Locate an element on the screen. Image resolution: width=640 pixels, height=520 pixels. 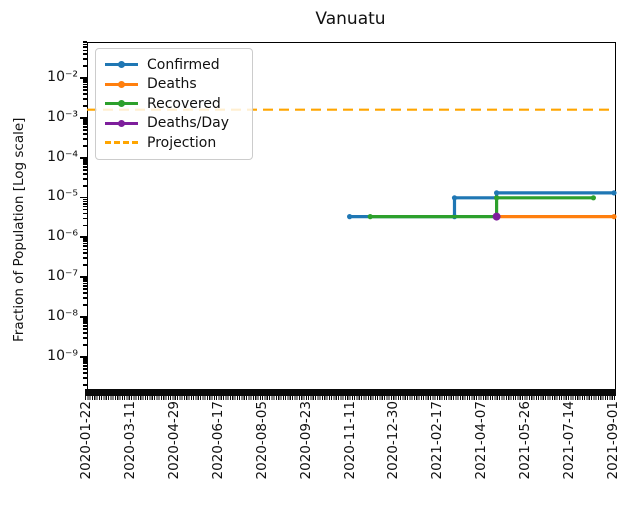
x-tick-label: 2020-12-30 is located at coordinates (393, 440).